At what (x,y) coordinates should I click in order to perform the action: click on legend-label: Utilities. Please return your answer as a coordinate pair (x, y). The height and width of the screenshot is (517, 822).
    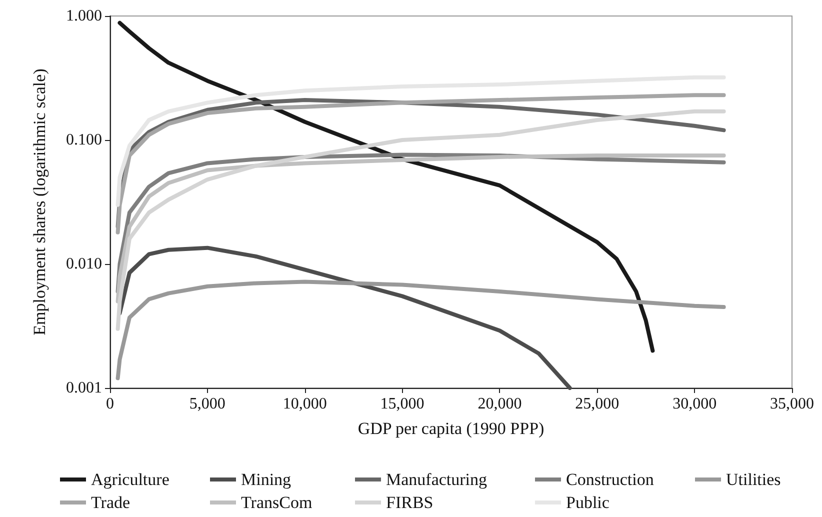
    Looking at the image, I should click on (753, 479).